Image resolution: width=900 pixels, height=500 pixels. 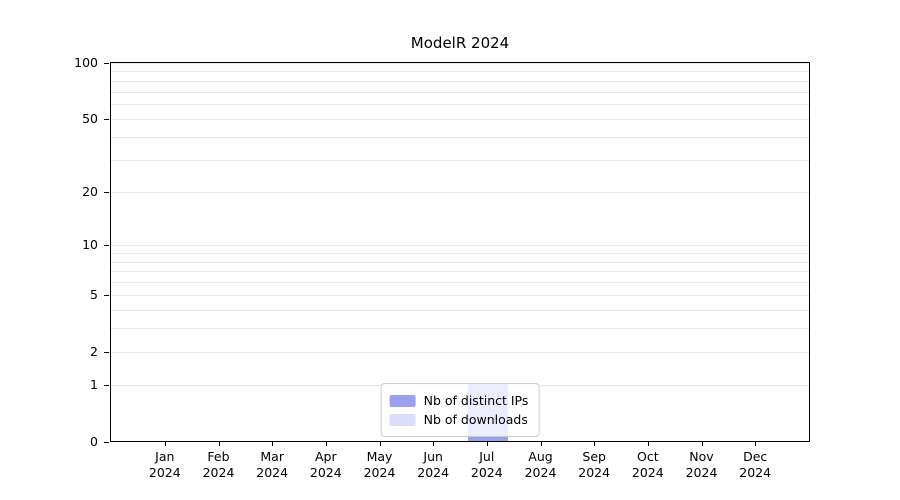 I want to click on x-tick-label: Oct 2024, so click(x=647, y=464).